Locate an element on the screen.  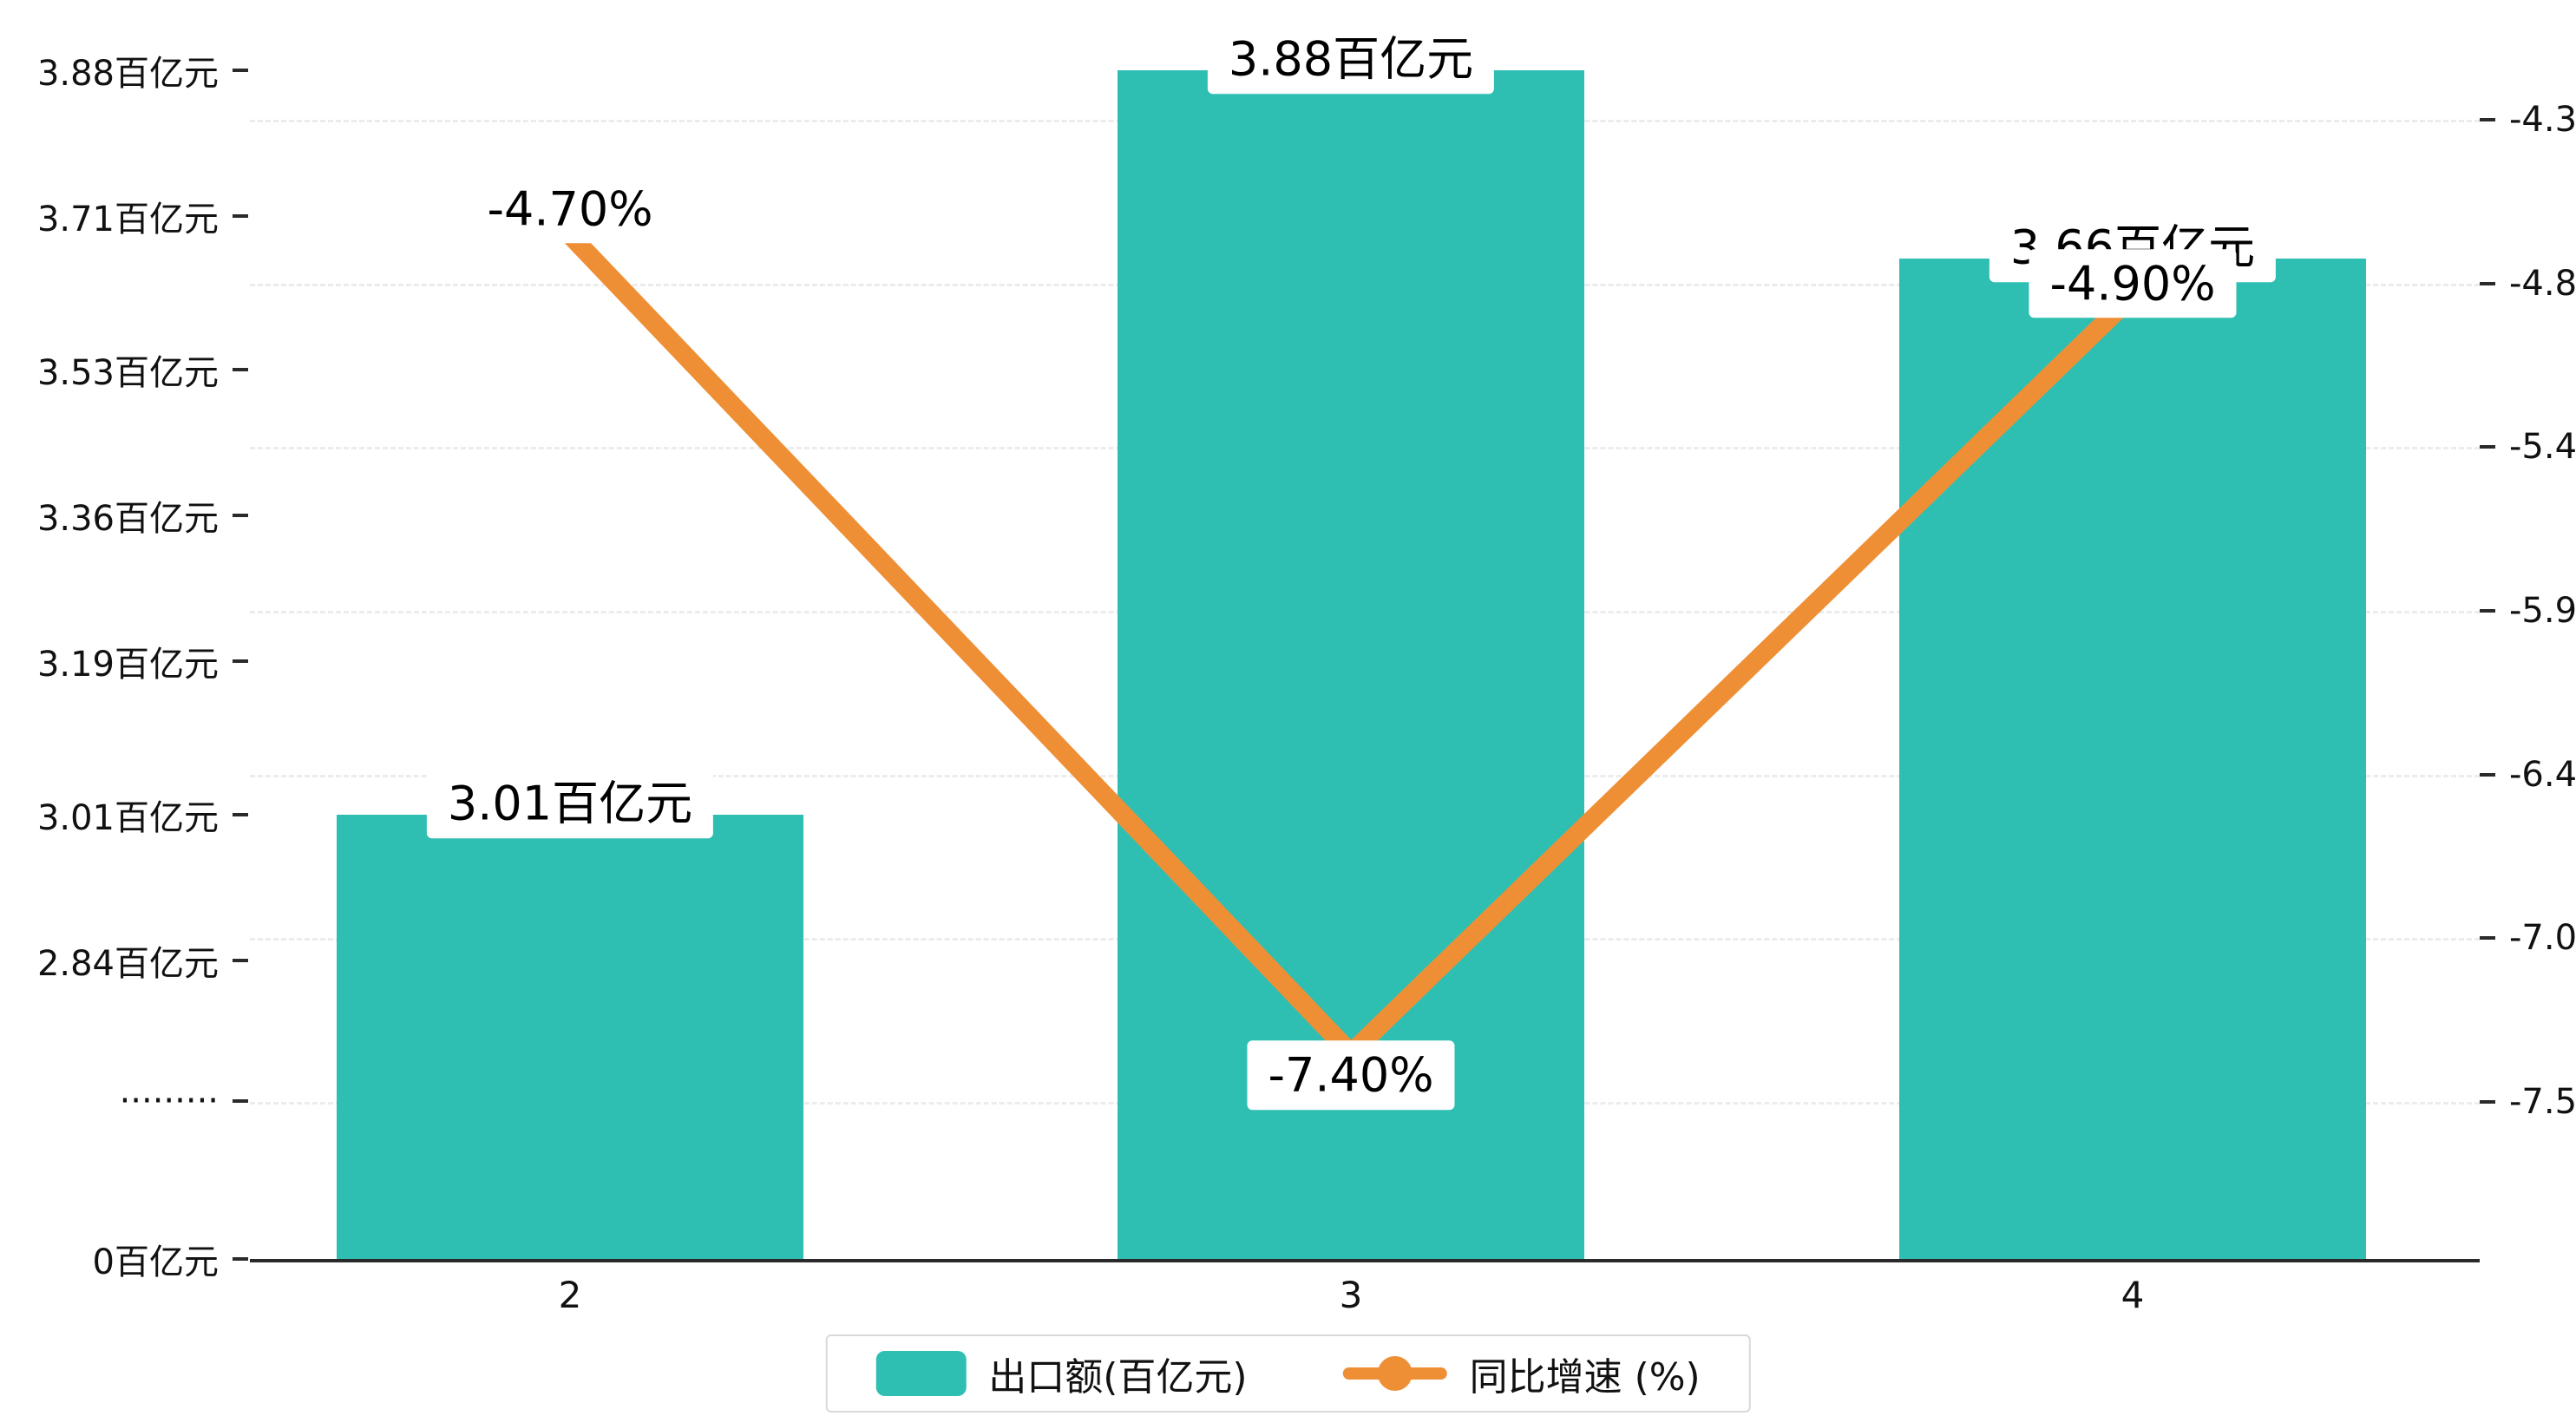
bar-value-label: 3.01百亿元 is located at coordinates (570, 804).